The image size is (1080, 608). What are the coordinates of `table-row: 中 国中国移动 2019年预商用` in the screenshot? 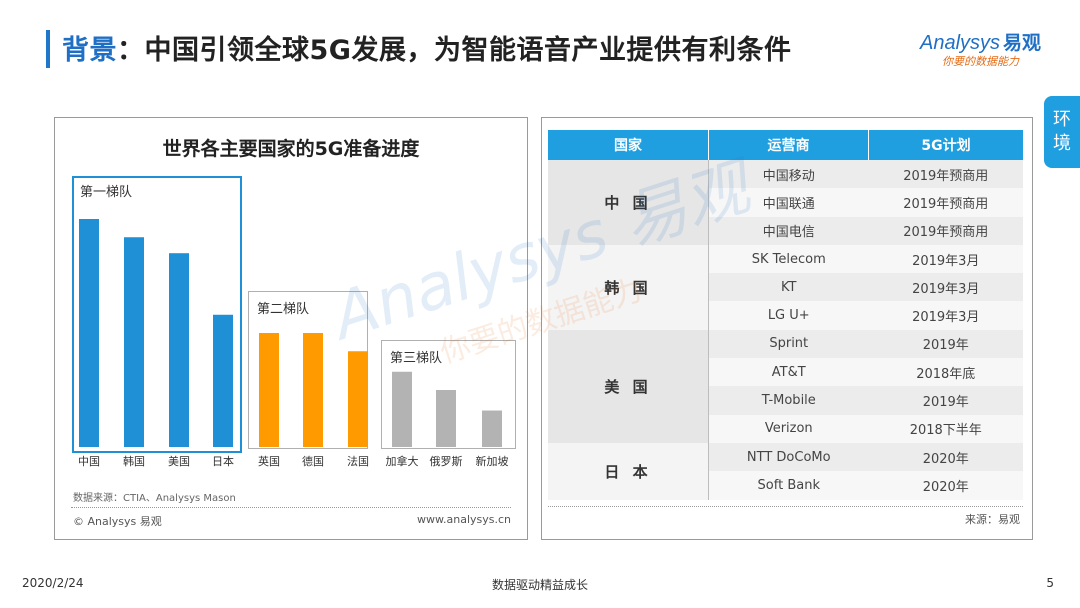 It's located at (785, 202).